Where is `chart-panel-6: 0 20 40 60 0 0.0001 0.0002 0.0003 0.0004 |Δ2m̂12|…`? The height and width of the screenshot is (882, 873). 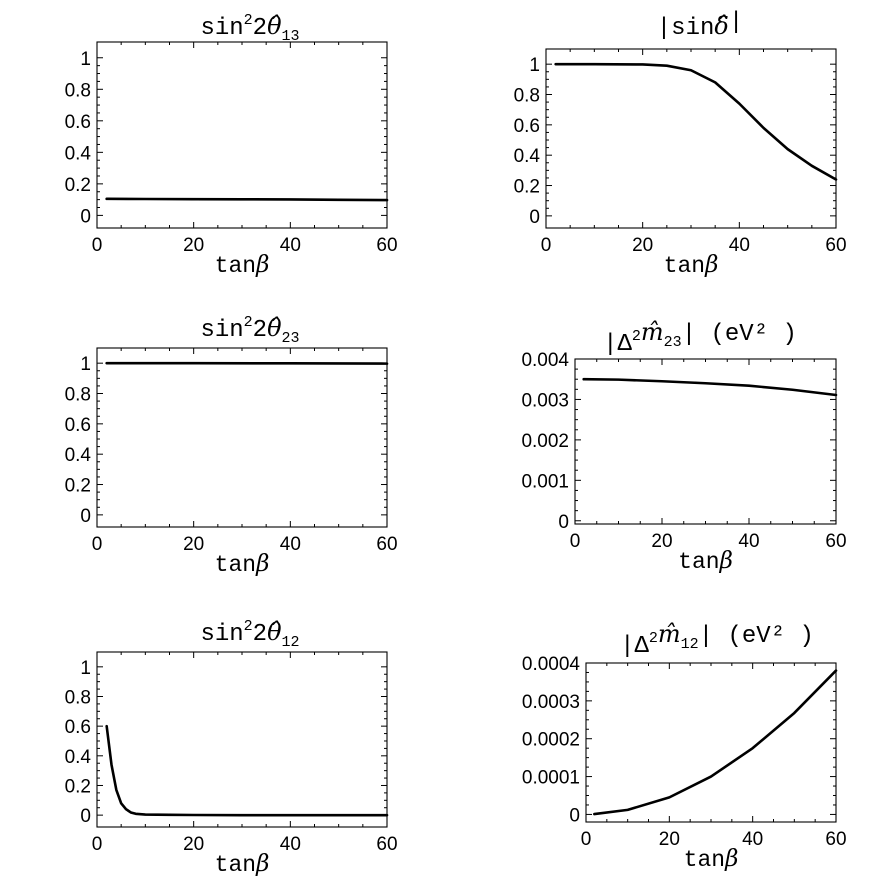
chart-panel-6: 0 20 40 60 0 0.0001 0.0002 0.0003 0.0004 |Δ2m̂12|… is located at coordinates (684, 746).